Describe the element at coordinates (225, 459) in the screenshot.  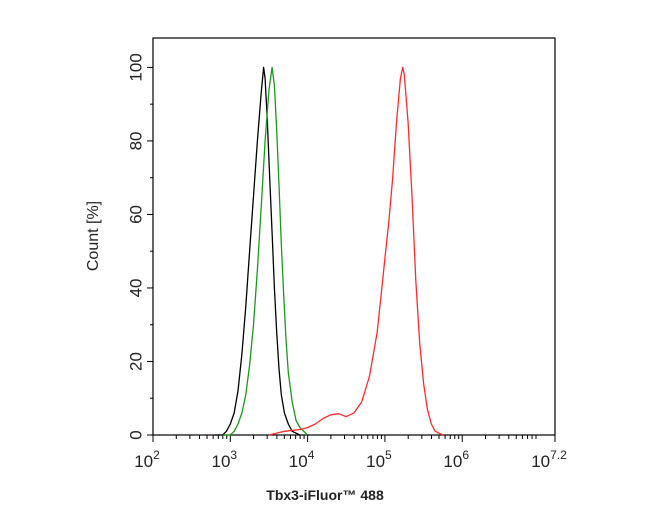
I see `x-tick-label: 10³` at that location.